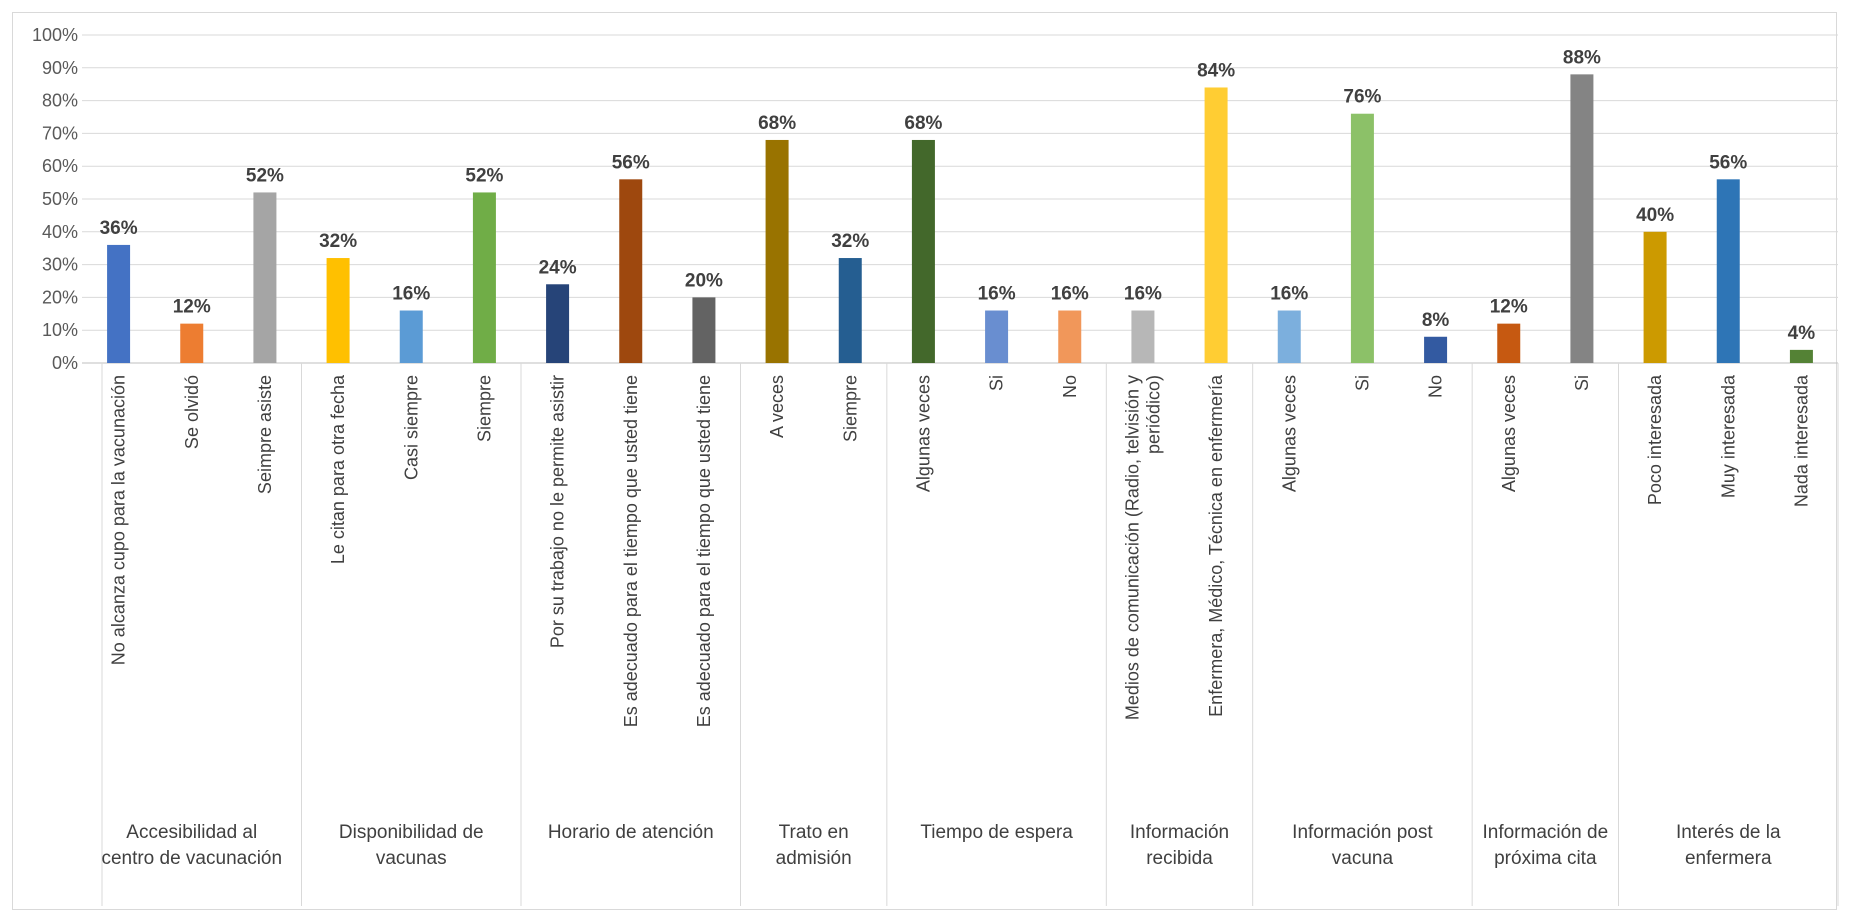 This screenshot has height=912, width=1849. What do you see at coordinates (1216, 70) in the screenshot?
I see `data-label: 84%` at bounding box center [1216, 70].